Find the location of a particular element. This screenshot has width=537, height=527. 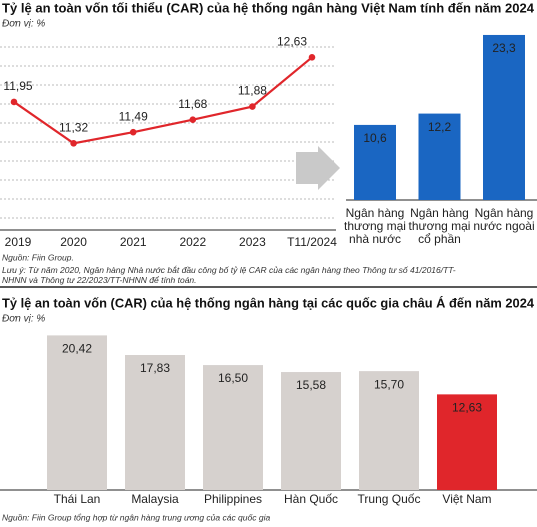

value-label: 12,2 is located at coordinates (440, 127).